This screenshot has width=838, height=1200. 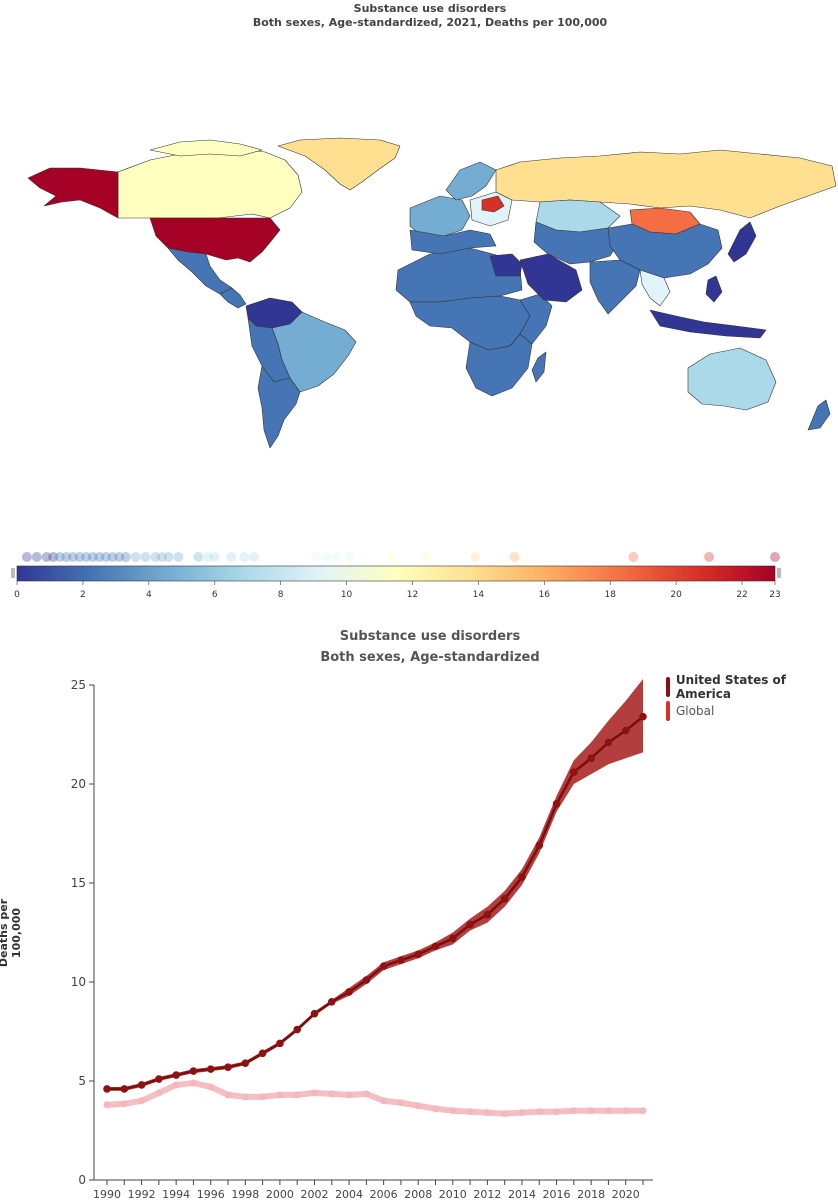 What do you see at coordinates (732, 379) in the screenshot?
I see `australia-region` at bounding box center [732, 379].